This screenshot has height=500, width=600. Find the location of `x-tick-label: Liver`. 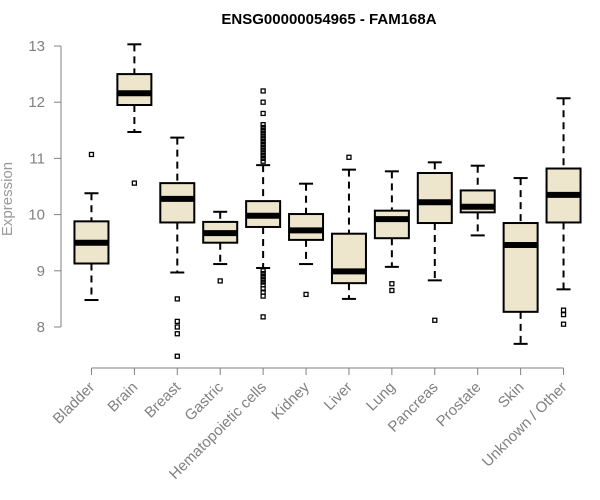

x-tick-label: Liver is located at coordinates (338, 396).